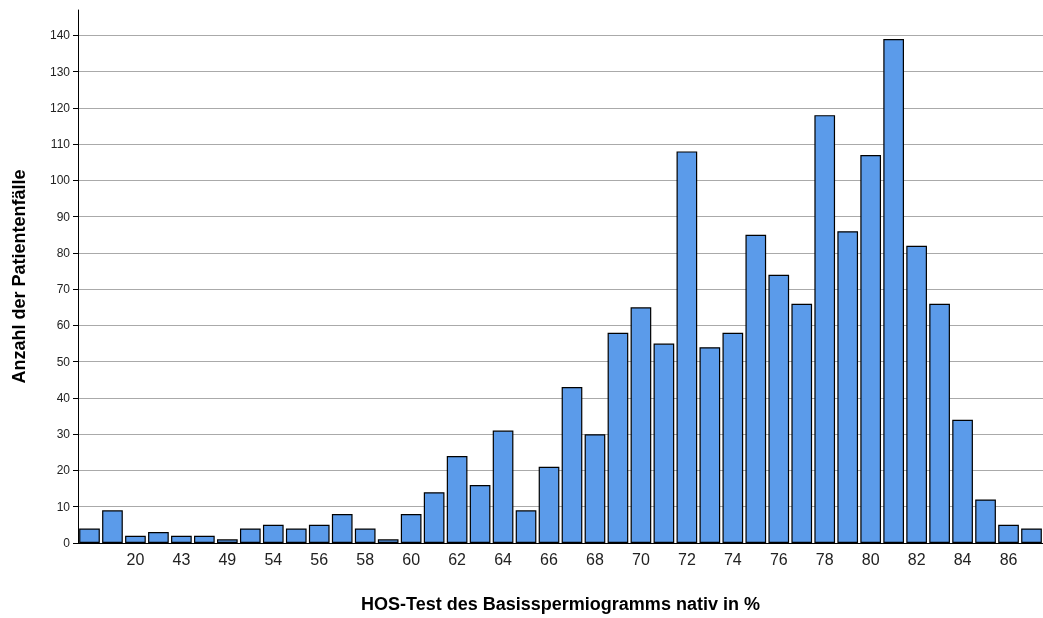  What do you see at coordinates (67, 543) in the screenshot?
I see `y-tick-label: 0` at bounding box center [67, 543].